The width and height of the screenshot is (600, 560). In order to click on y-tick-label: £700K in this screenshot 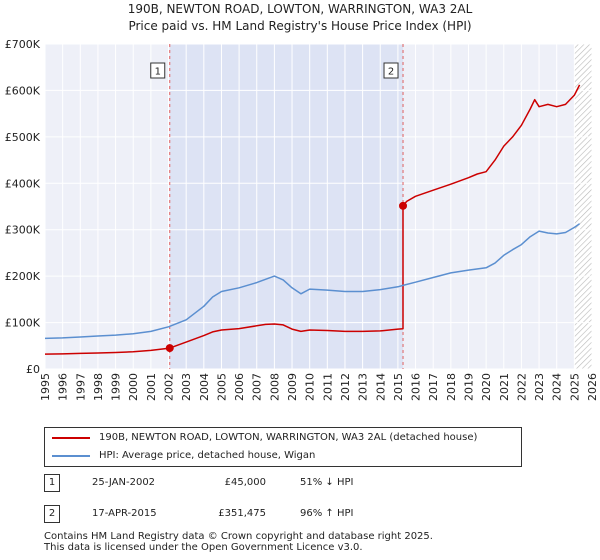, I will do `click(23, 44)`.